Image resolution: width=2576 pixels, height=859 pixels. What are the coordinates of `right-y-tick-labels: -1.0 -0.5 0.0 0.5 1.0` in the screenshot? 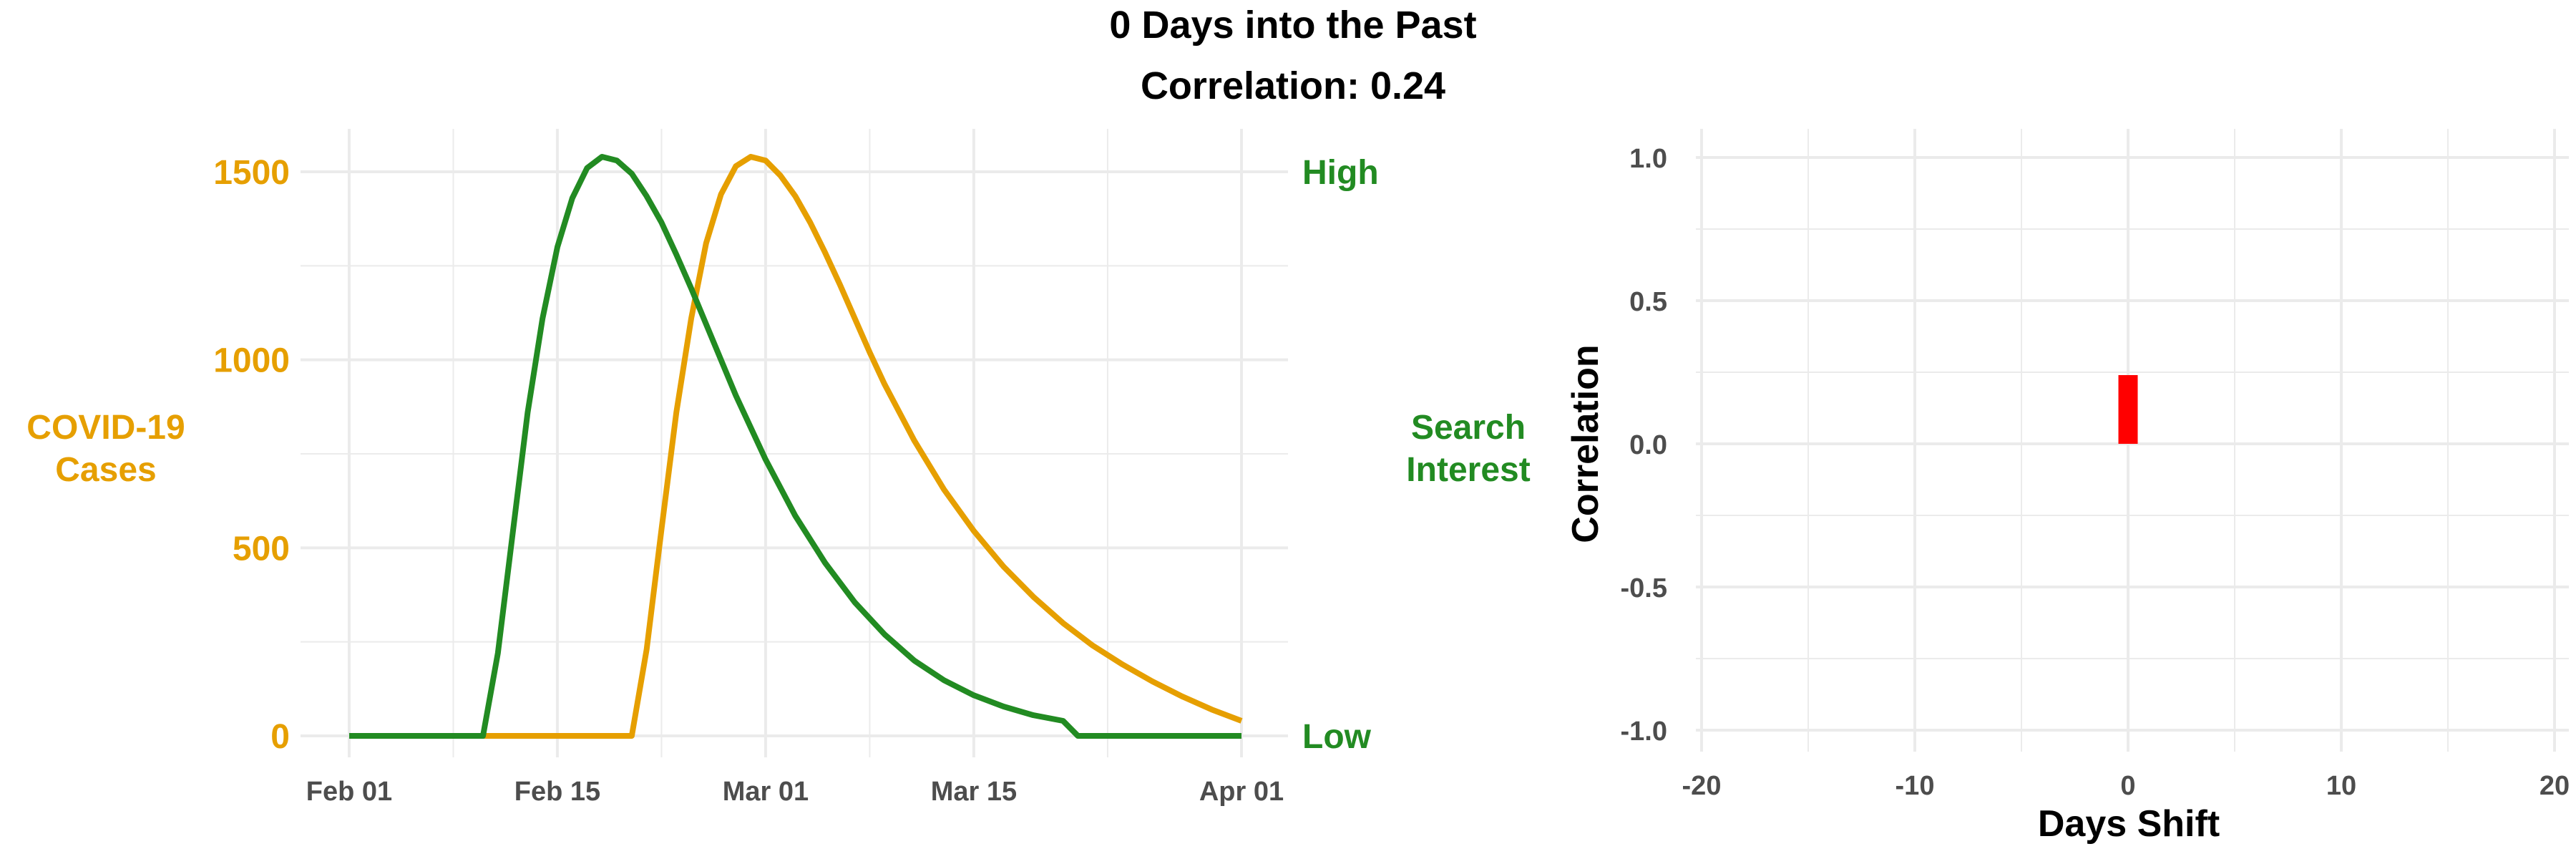 It's located at (1644, 445).